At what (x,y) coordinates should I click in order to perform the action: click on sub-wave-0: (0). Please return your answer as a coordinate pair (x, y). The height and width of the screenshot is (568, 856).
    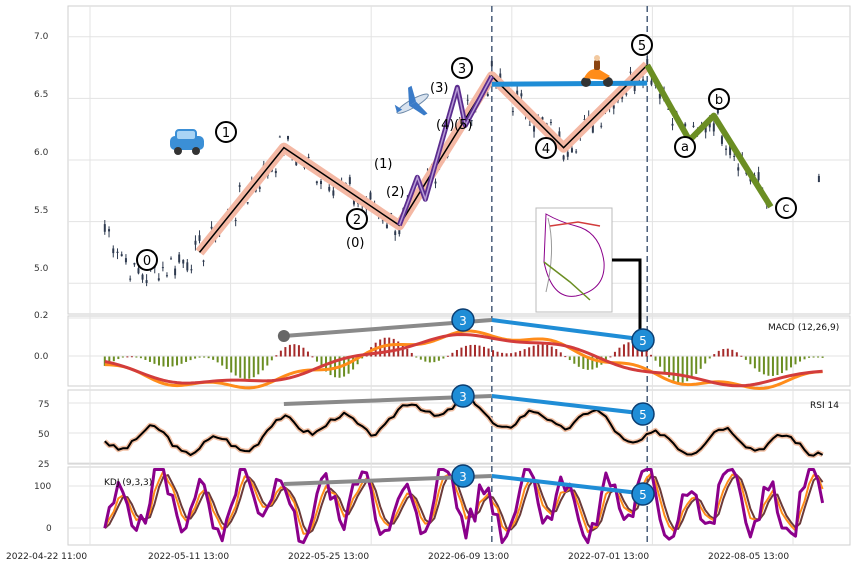
    Looking at the image, I should click on (355, 243).